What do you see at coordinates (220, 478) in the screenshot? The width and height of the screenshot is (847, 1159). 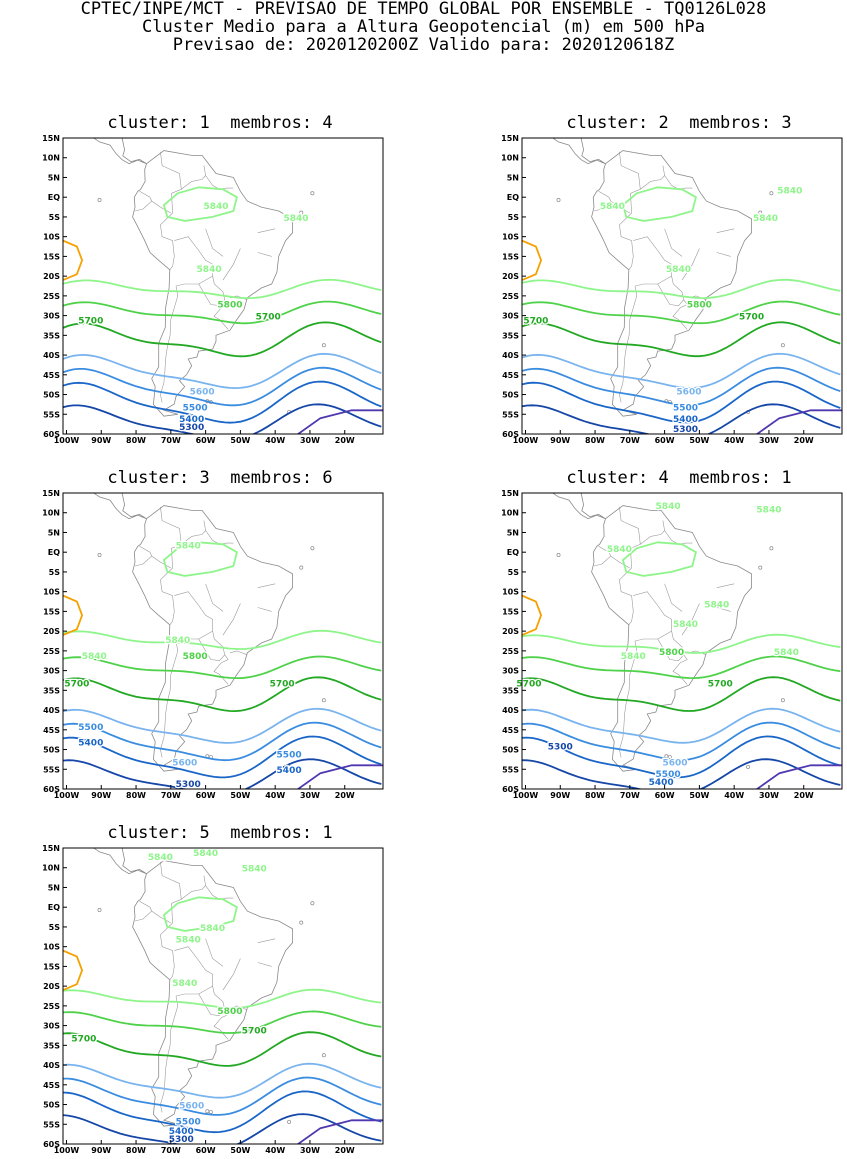 I see `panel-title: cluster: 3 membros: 6` at bounding box center [220, 478].